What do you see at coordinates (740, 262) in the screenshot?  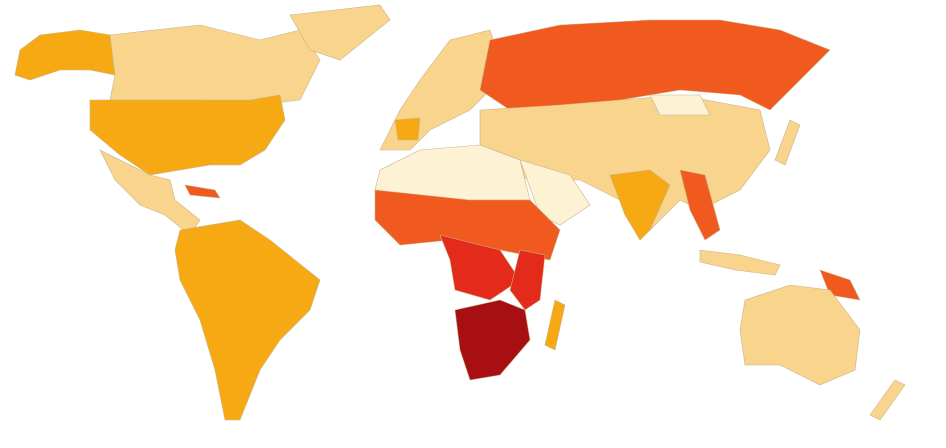 I see `indonesia` at bounding box center [740, 262].